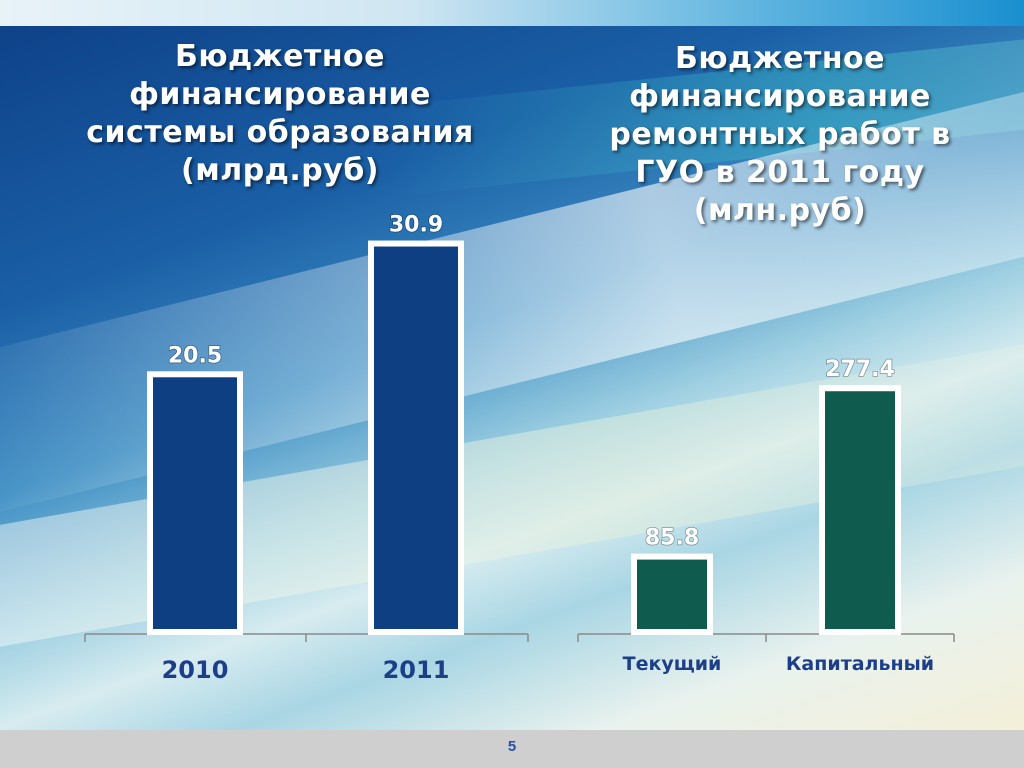 This screenshot has width=1024, height=768. What do you see at coordinates (512, 13) in the screenshot?
I see `top-bar` at bounding box center [512, 13].